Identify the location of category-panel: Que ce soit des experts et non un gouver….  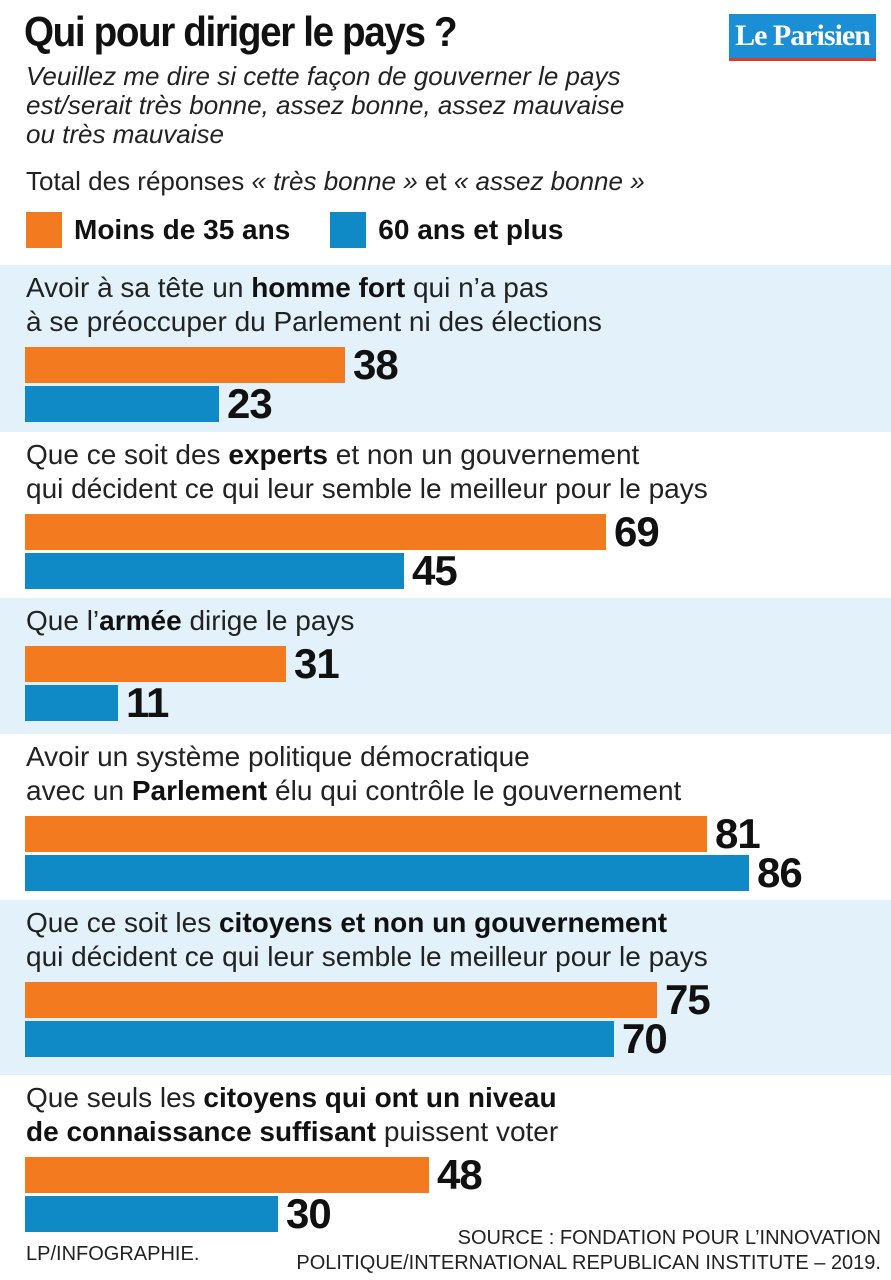
(445, 515).